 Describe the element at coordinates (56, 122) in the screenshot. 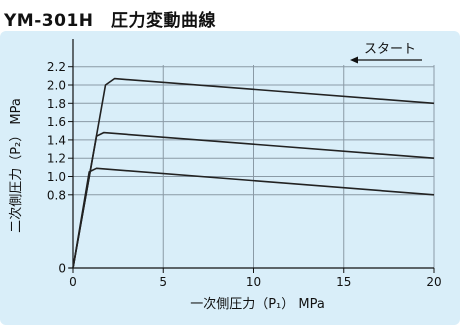

I see `y-tick-label: 1.6` at that location.